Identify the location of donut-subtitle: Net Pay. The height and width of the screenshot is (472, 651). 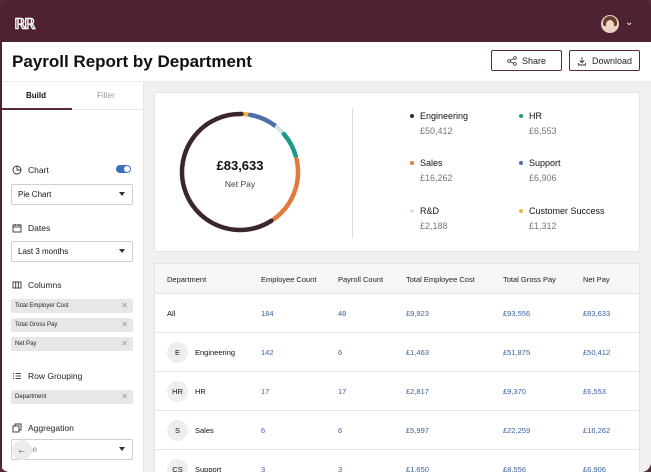
(240, 184).